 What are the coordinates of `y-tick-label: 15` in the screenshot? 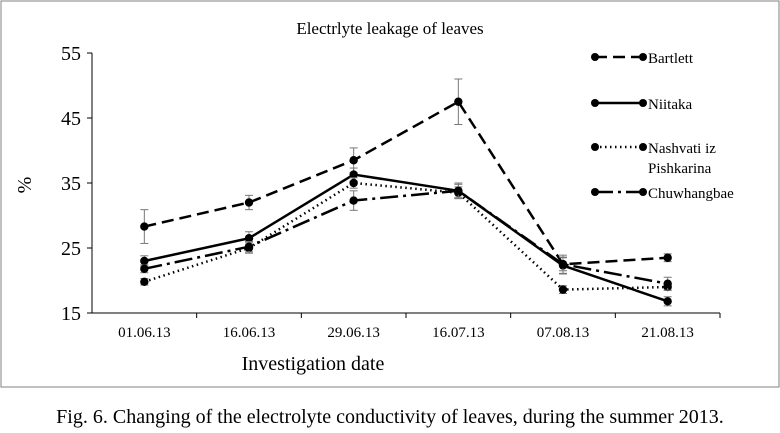 It's located at (71, 314).